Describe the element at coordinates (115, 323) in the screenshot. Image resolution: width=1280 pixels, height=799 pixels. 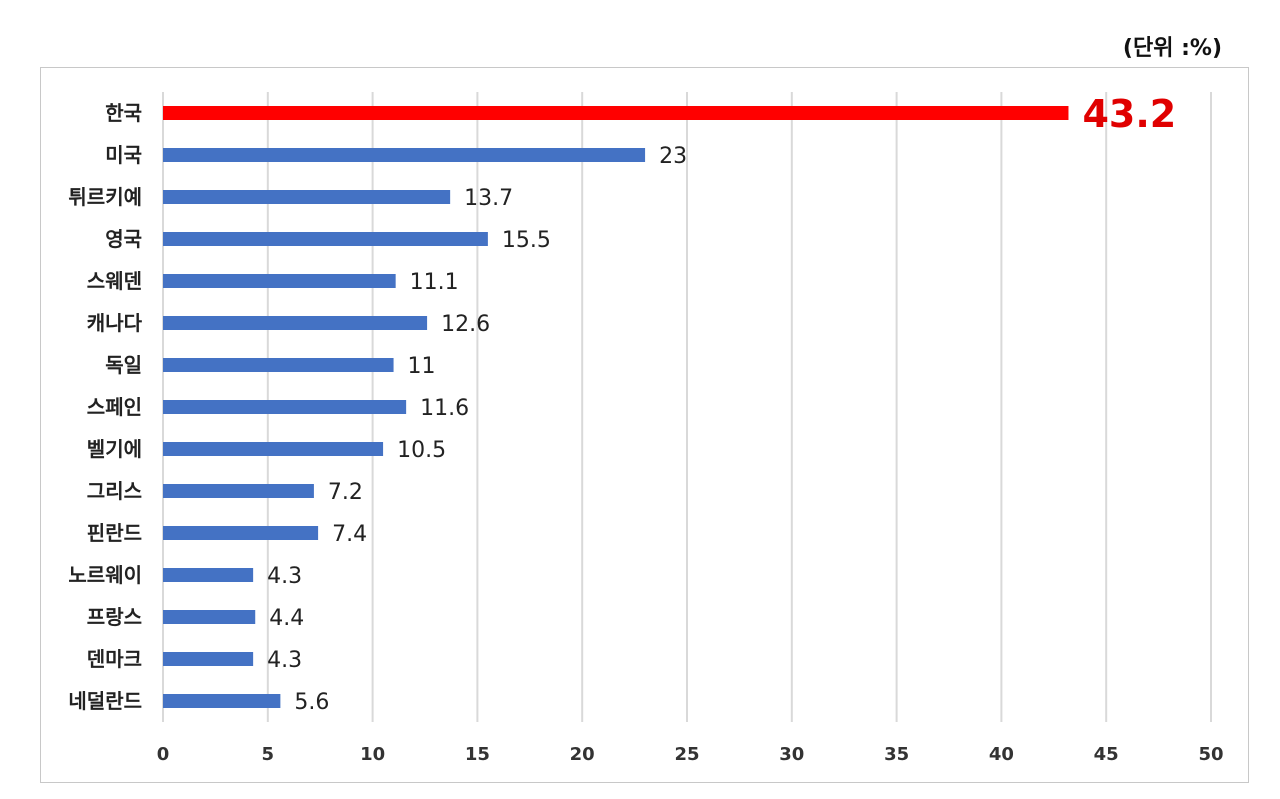
I see `category-label: 캐나다` at that location.